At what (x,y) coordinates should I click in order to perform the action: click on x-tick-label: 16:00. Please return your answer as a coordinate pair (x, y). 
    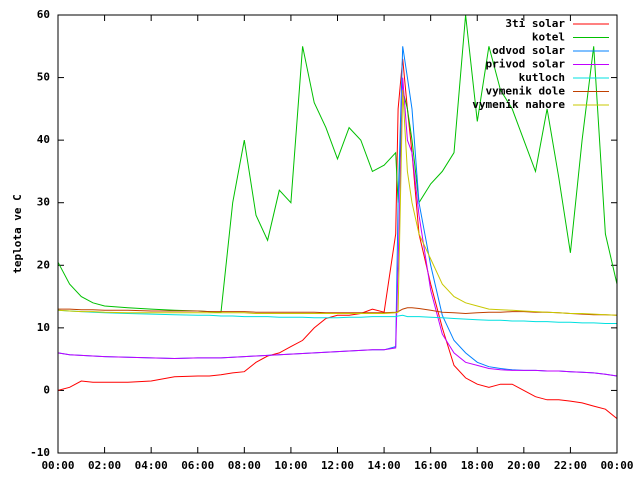
    Looking at the image, I should click on (430, 465).